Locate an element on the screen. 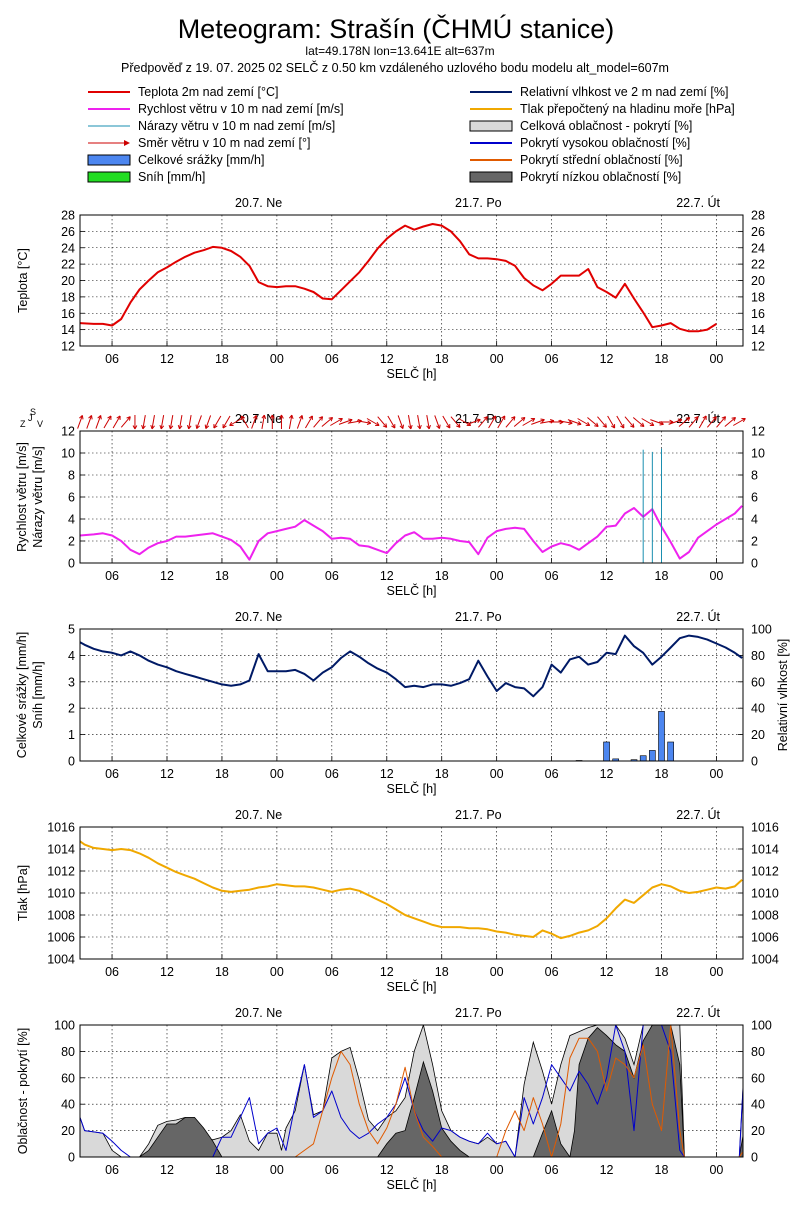 The height and width of the screenshot is (1205, 800). series-line is located at coordinates (398, 278).